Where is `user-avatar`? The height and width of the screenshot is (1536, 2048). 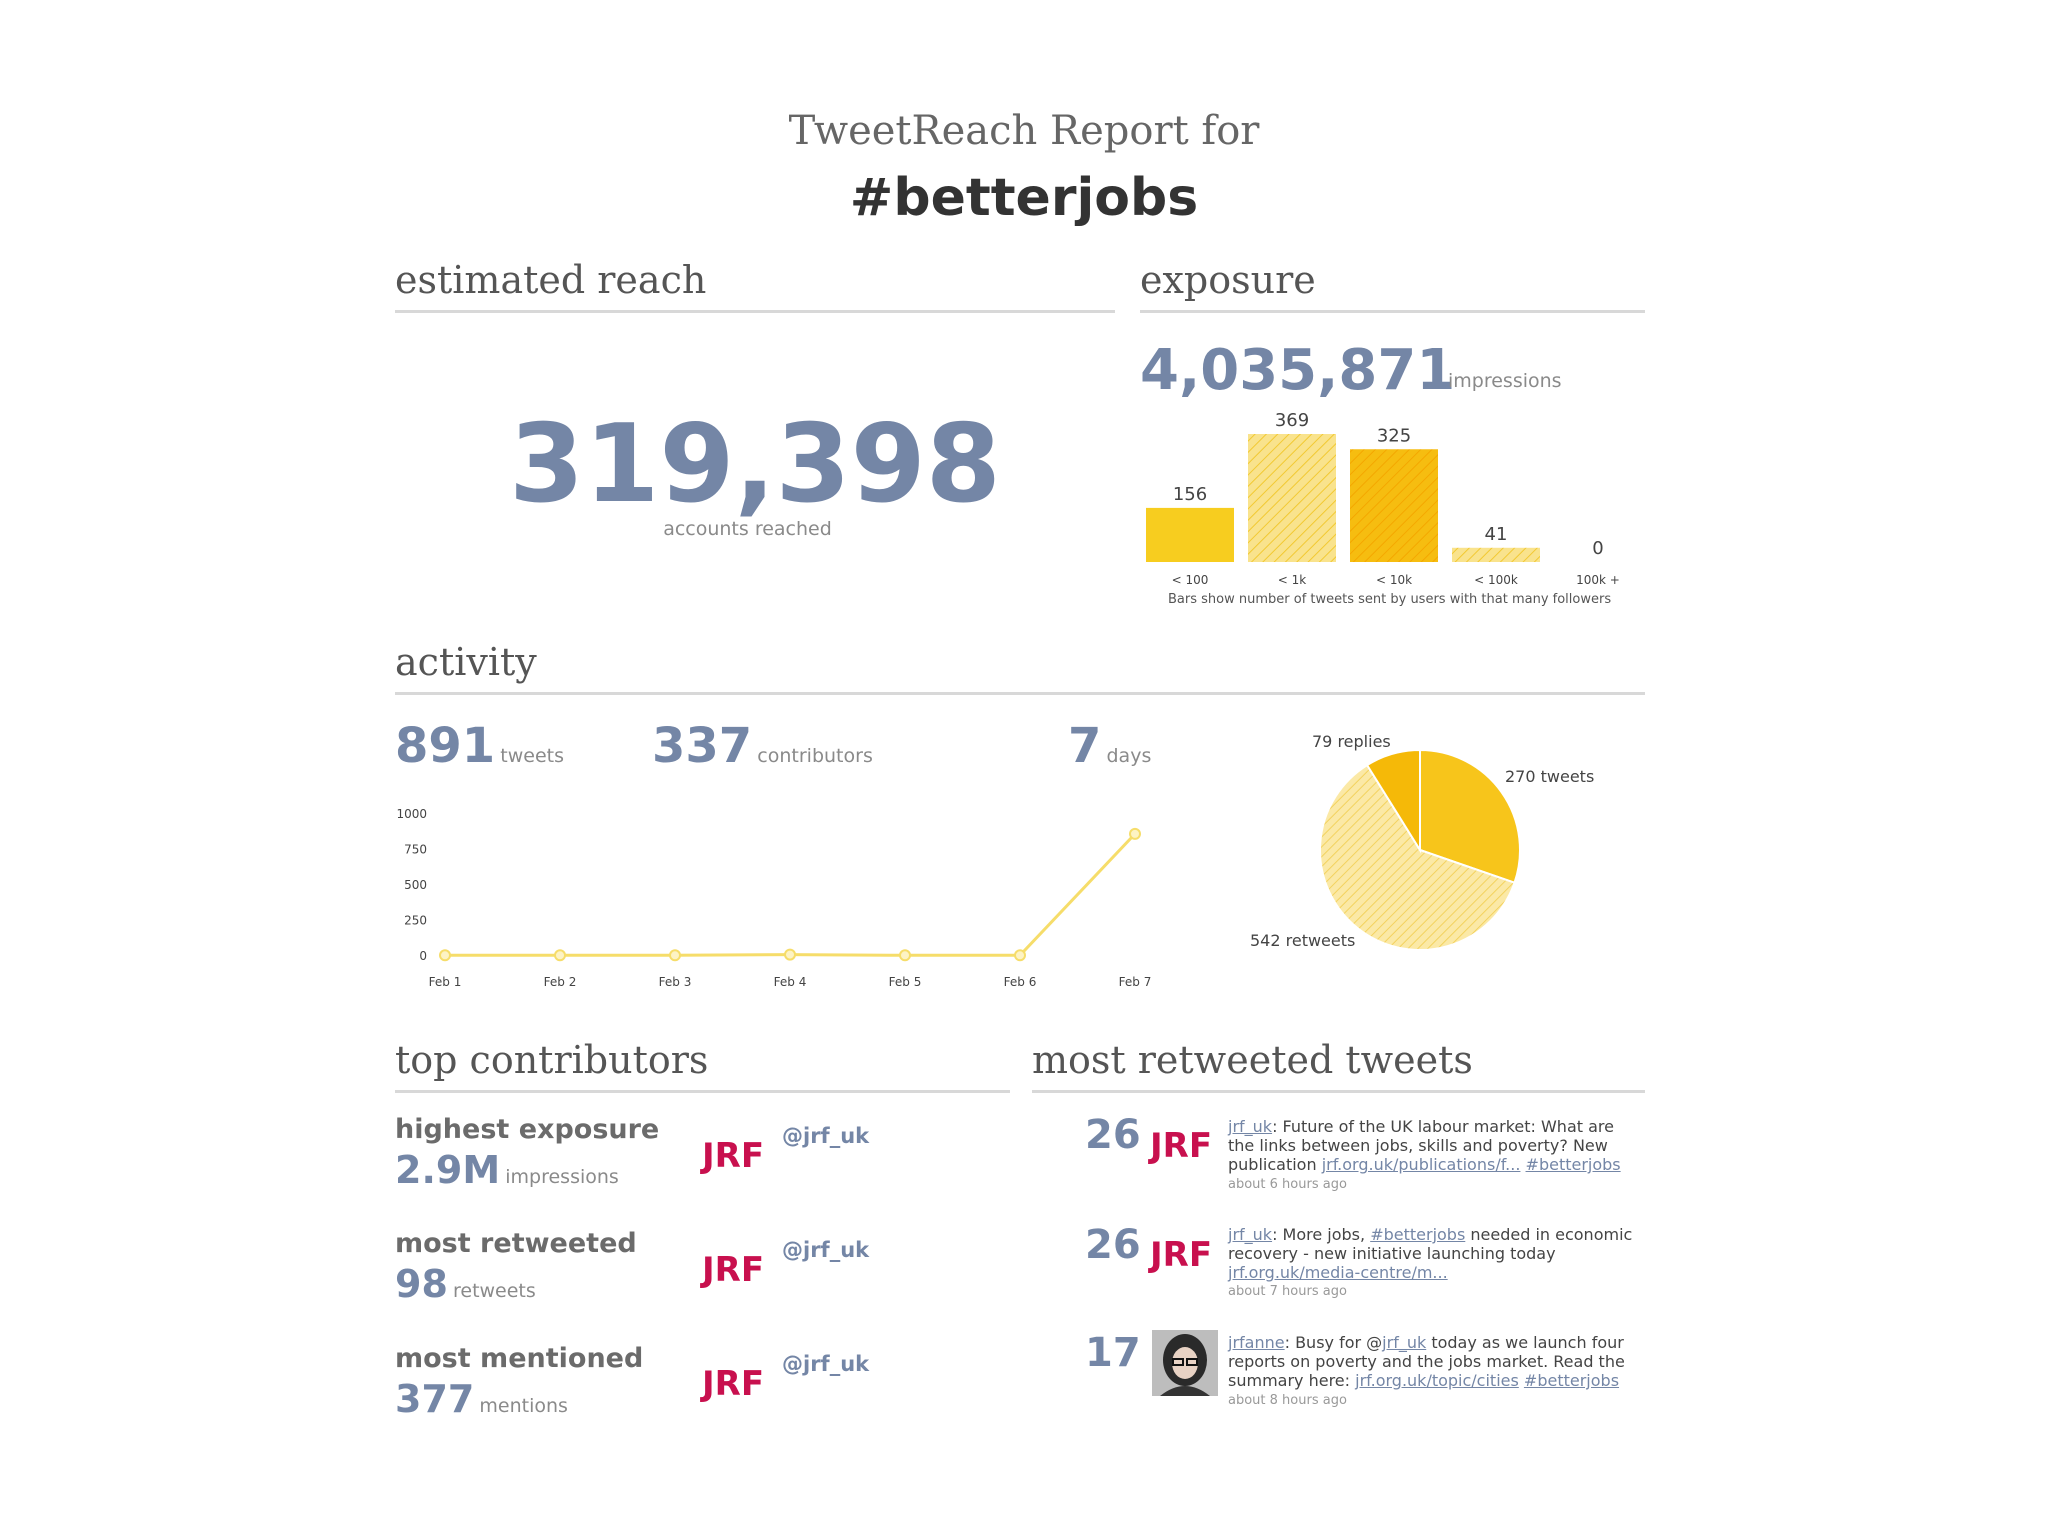
user-avatar is located at coordinates (1185, 1363).